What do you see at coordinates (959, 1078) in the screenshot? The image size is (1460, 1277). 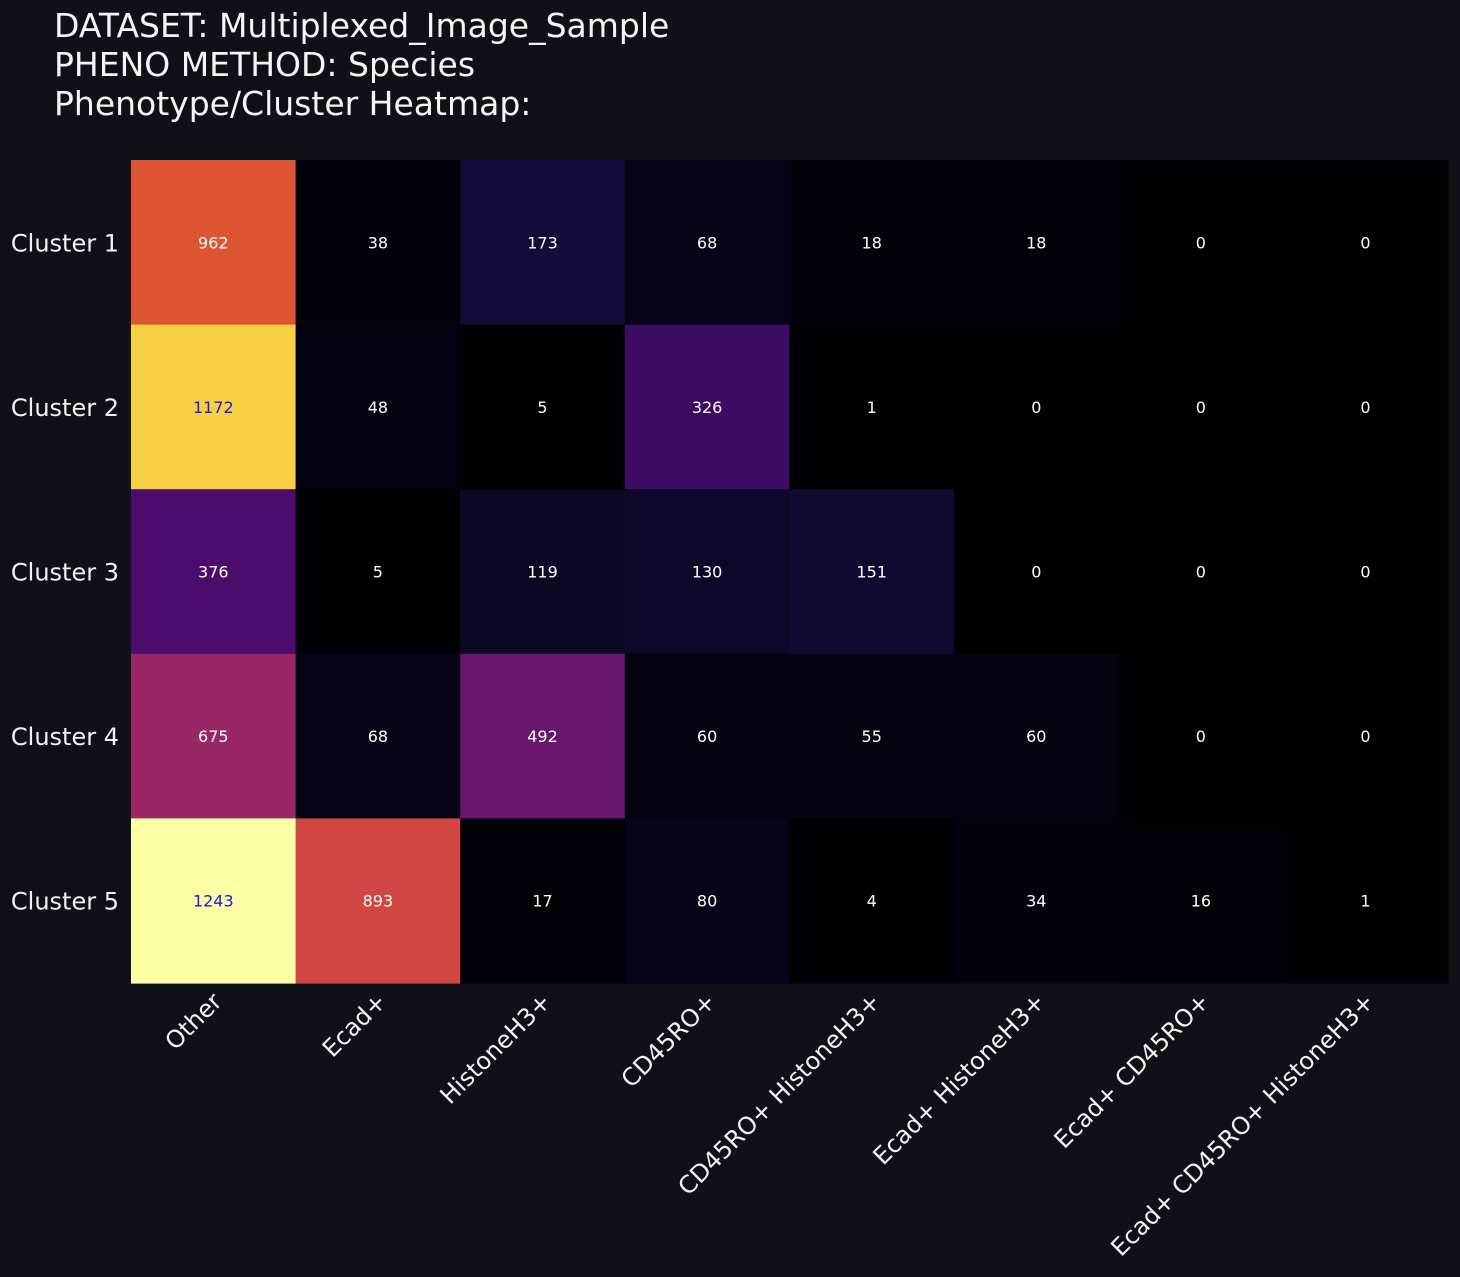 I see `column-label: Ecad+ HistoneH3+` at bounding box center [959, 1078].